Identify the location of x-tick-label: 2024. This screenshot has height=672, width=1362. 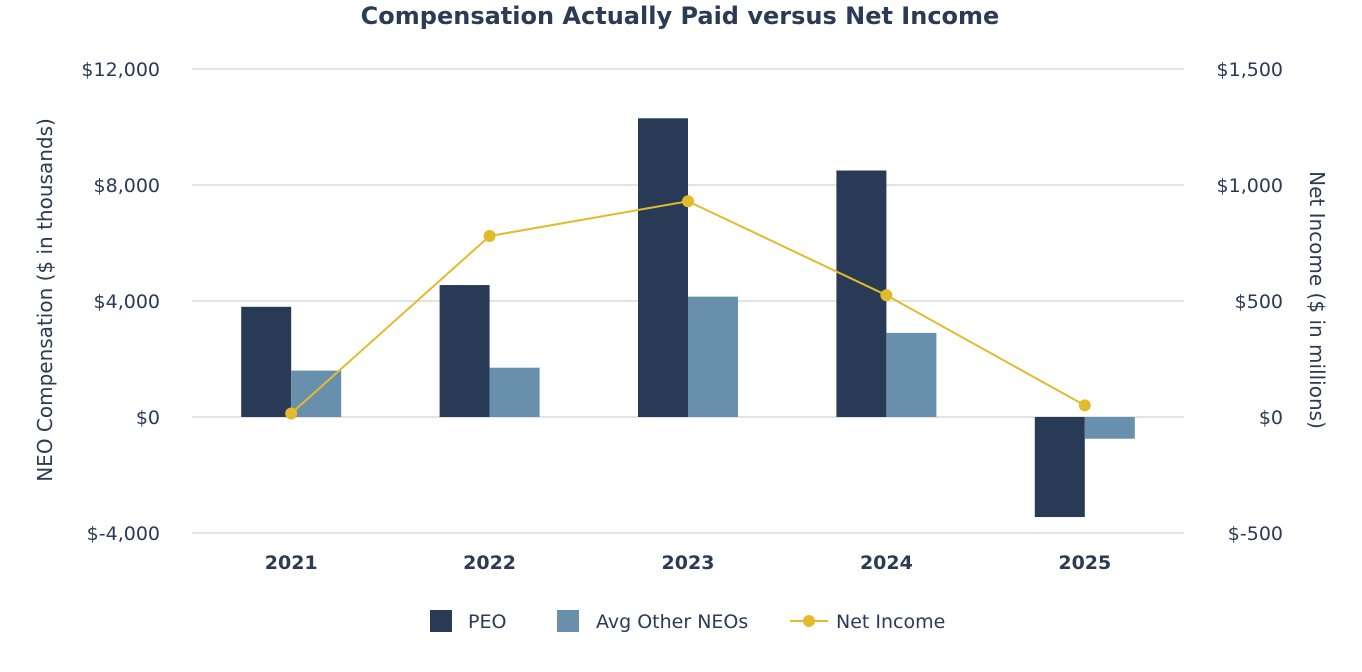
(886, 563).